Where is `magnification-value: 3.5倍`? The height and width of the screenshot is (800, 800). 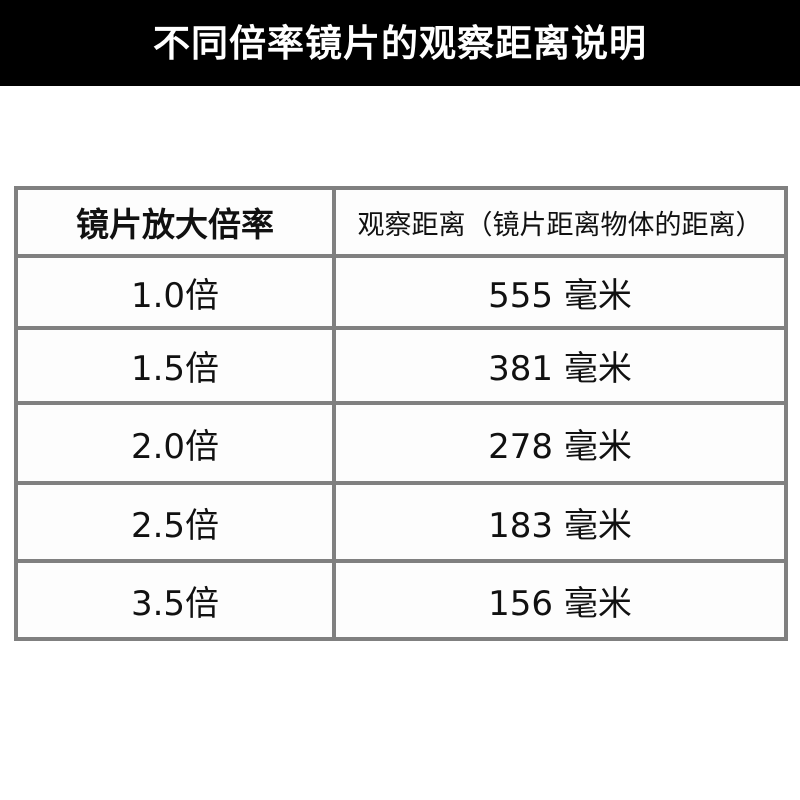
magnification-value: 3.5倍 is located at coordinates (175, 603).